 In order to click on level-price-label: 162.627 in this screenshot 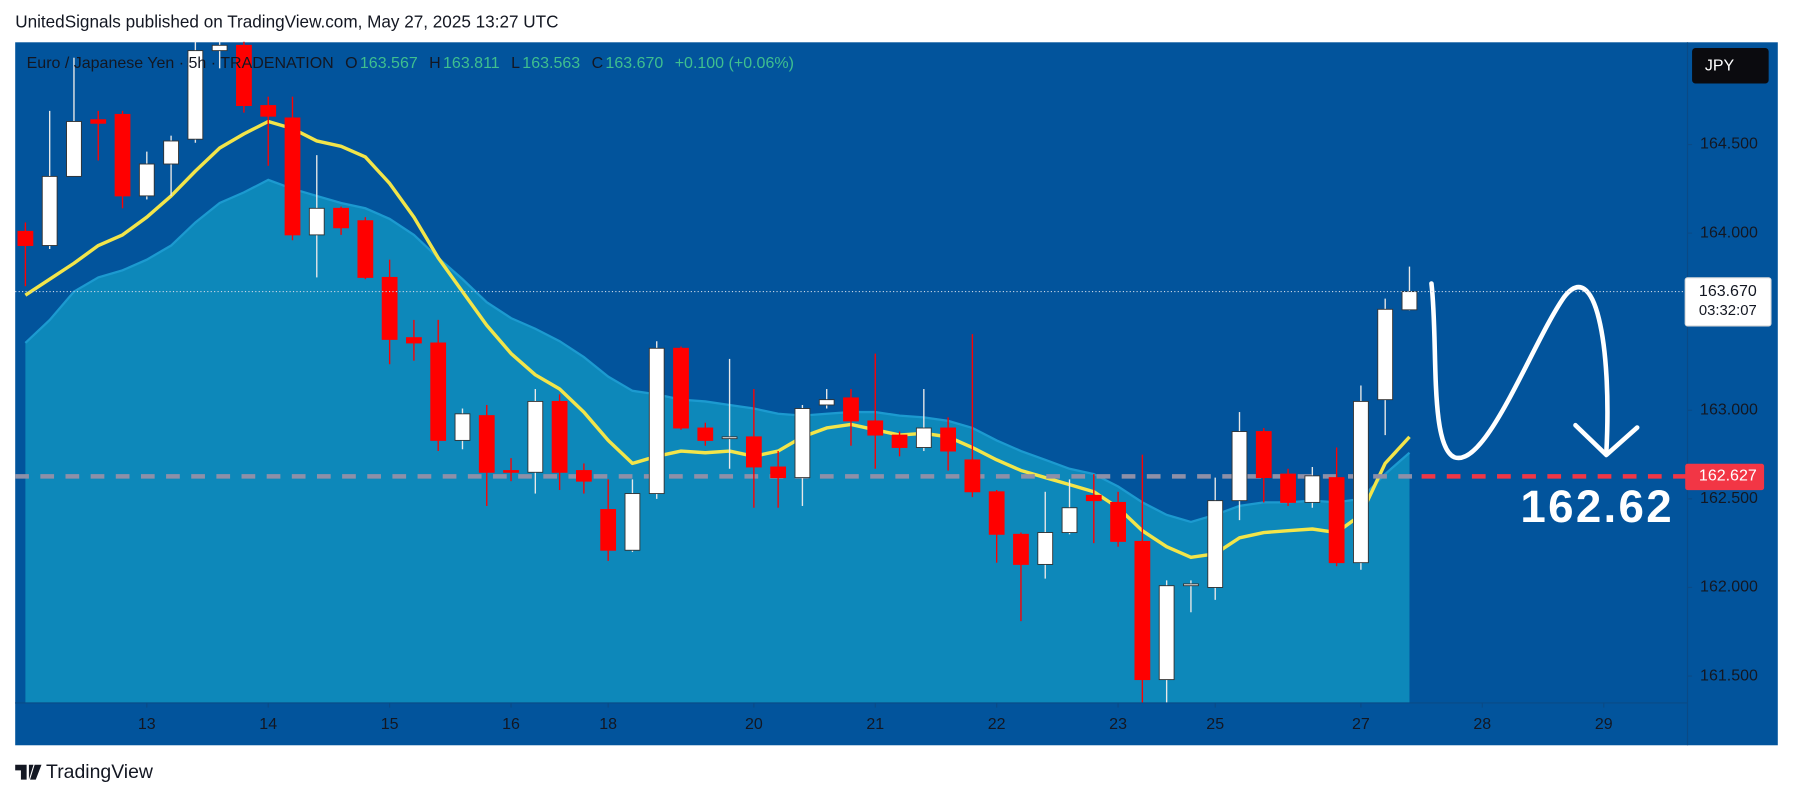, I will do `click(1728, 476)`.